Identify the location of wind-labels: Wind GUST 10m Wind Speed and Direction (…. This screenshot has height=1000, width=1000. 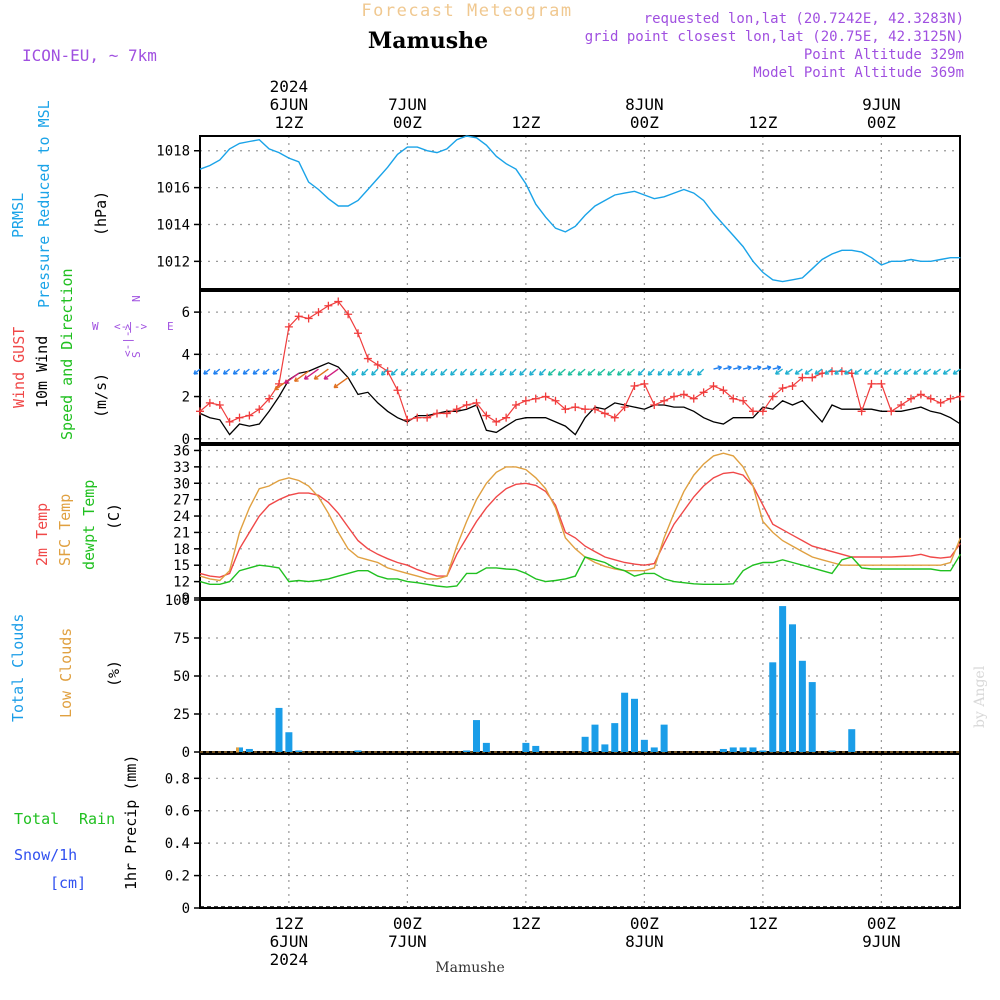
(92, 354).